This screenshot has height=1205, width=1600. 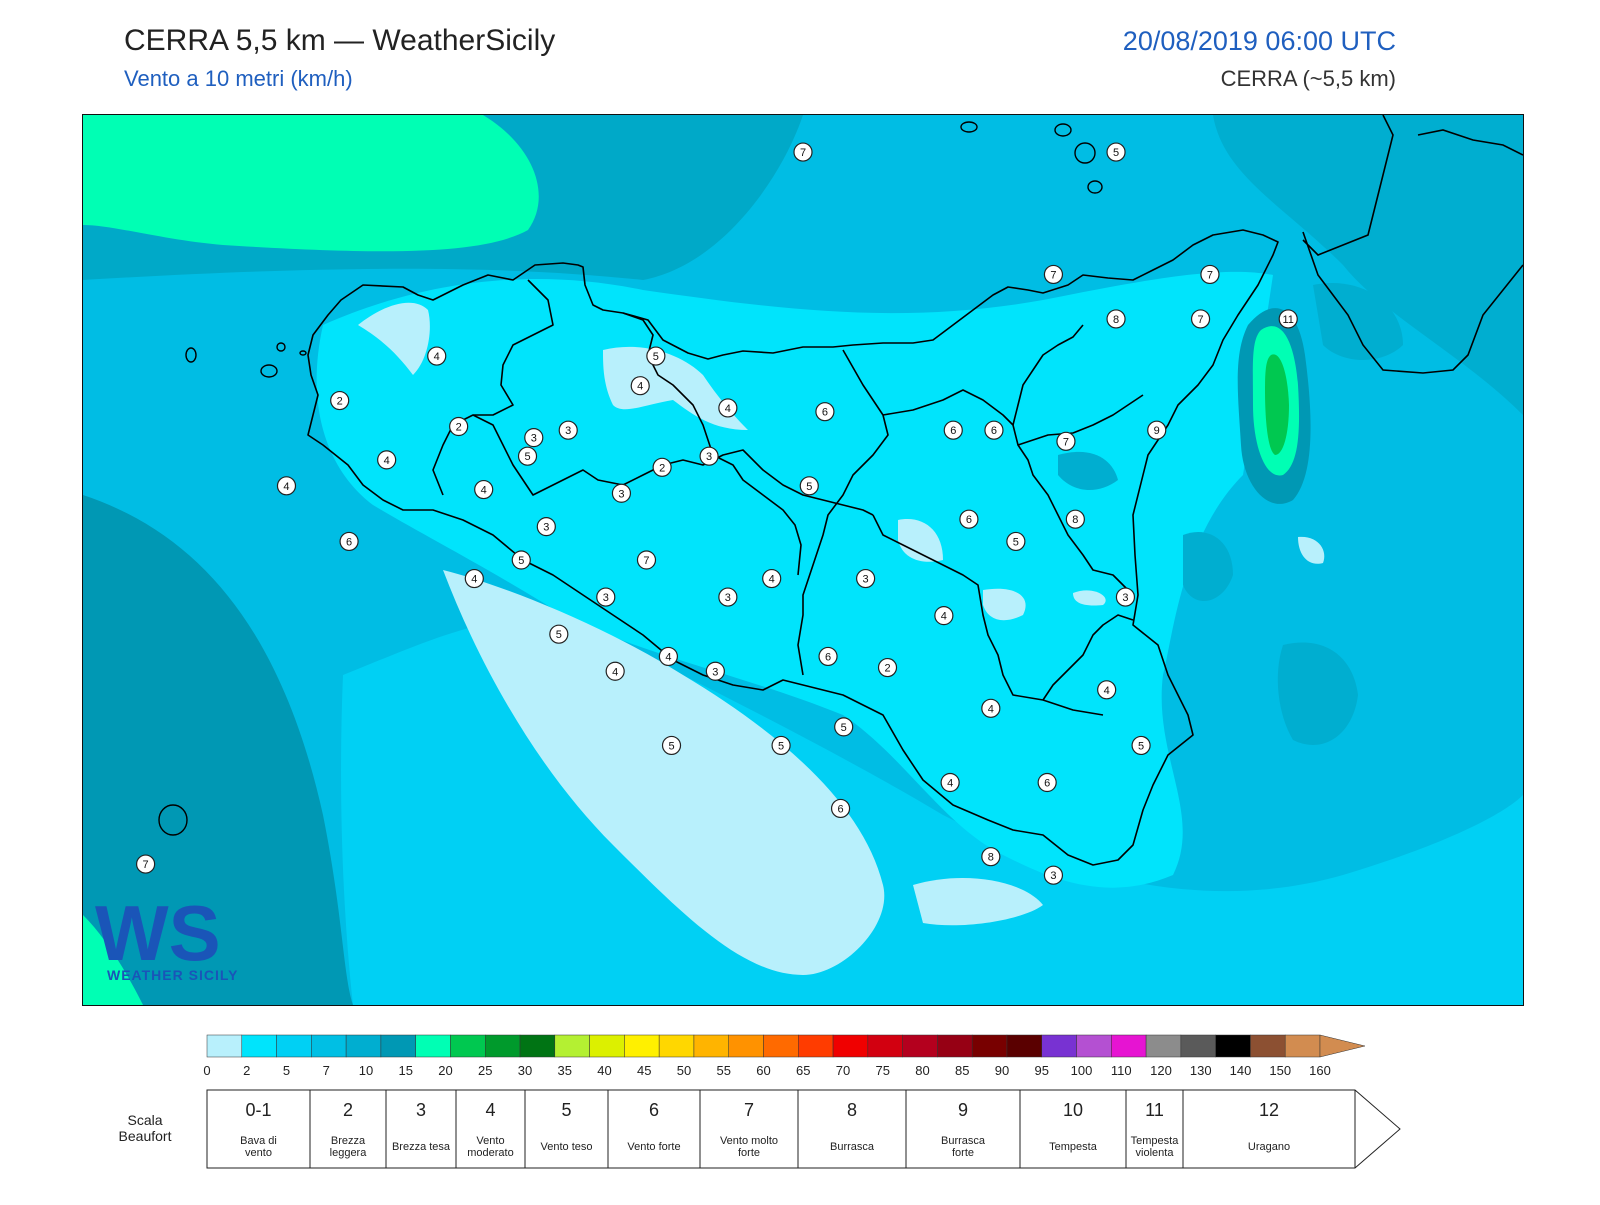 What do you see at coordinates (1161, 1070) in the screenshot?
I see `color-bar-tick: 120` at bounding box center [1161, 1070].